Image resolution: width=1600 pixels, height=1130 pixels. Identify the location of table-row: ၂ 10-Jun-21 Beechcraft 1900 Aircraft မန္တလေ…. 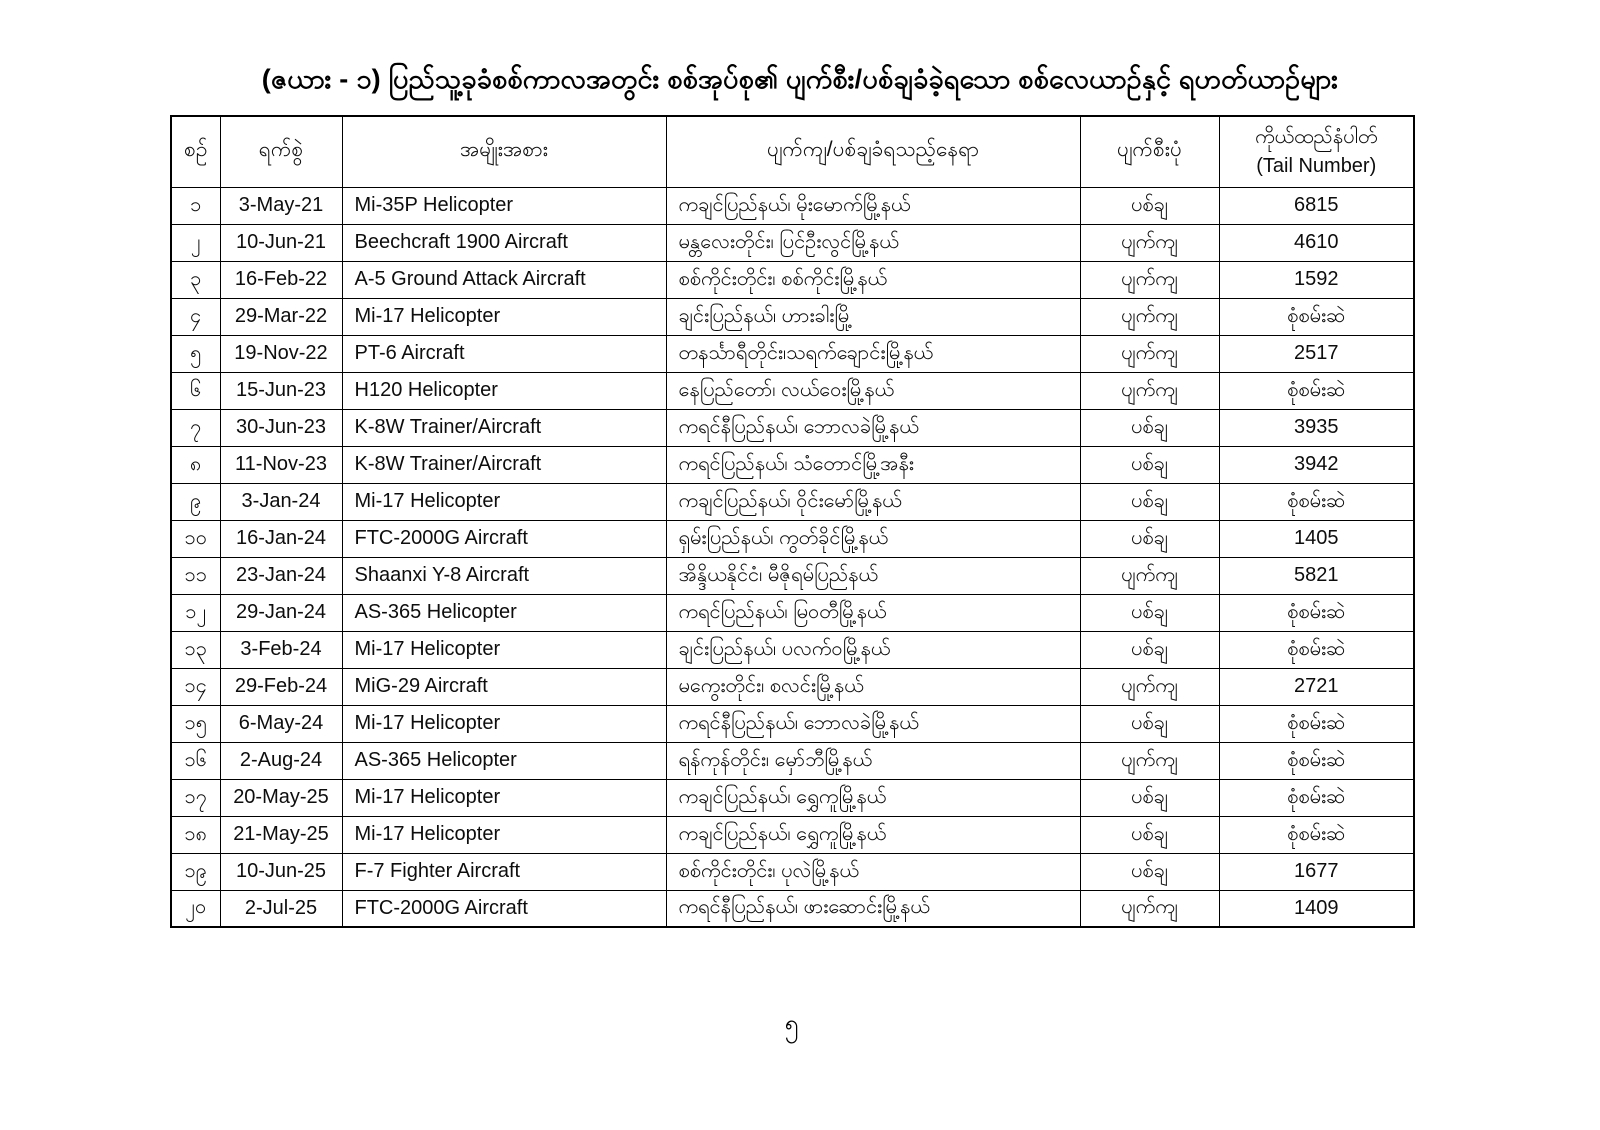
(792, 242).